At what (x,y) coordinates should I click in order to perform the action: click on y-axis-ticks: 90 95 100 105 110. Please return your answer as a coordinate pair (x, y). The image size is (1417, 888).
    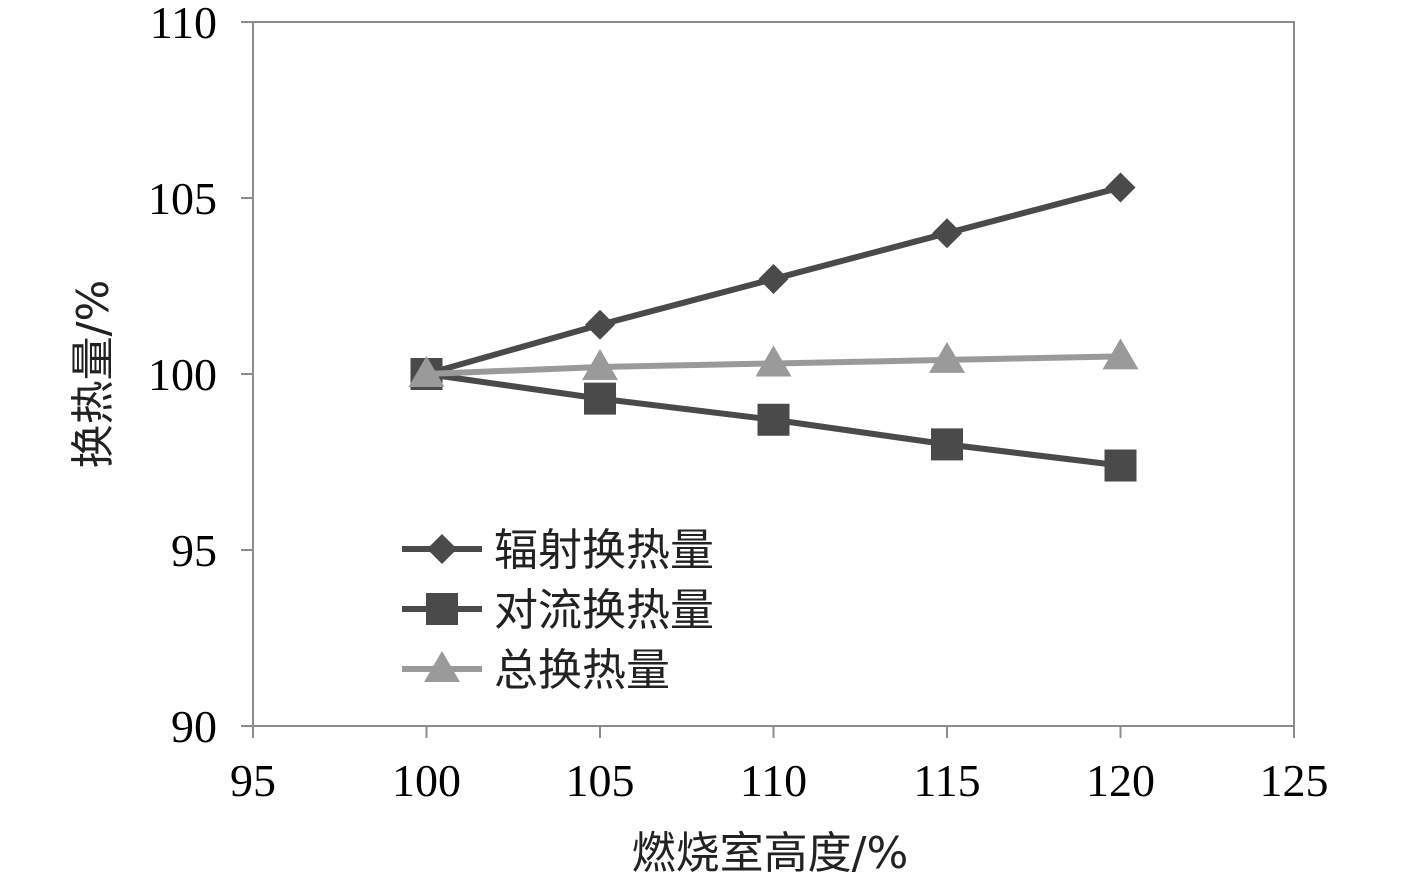
    Looking at the image, I should click on (200, 376).